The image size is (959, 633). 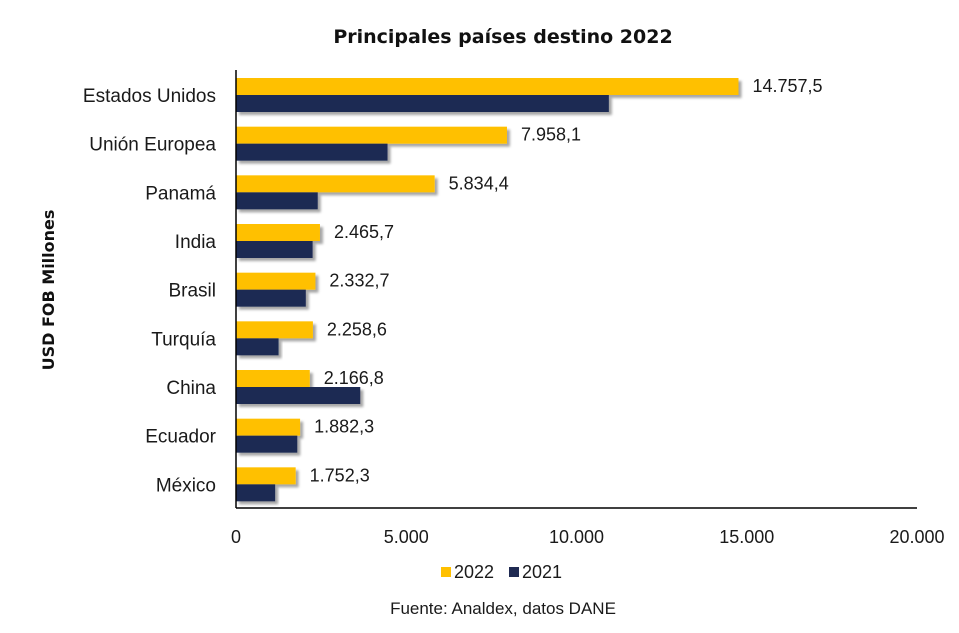 I want to click on category-label: Turquía, so click(x=183, y=339).